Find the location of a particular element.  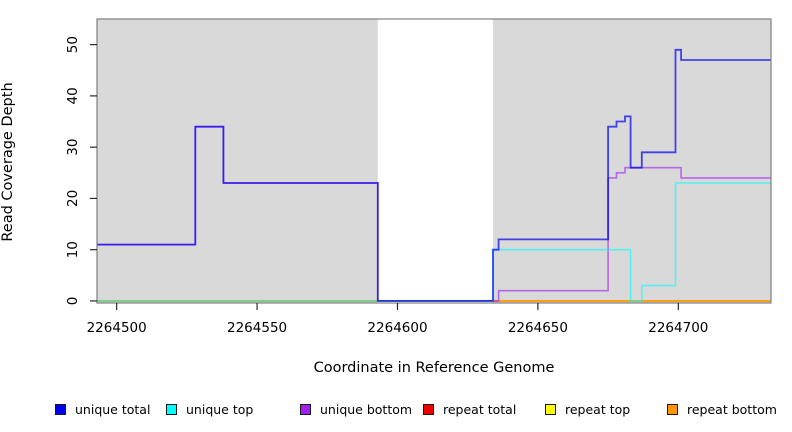

legend-swatch-unique-top is located at coordinates (171, 409).